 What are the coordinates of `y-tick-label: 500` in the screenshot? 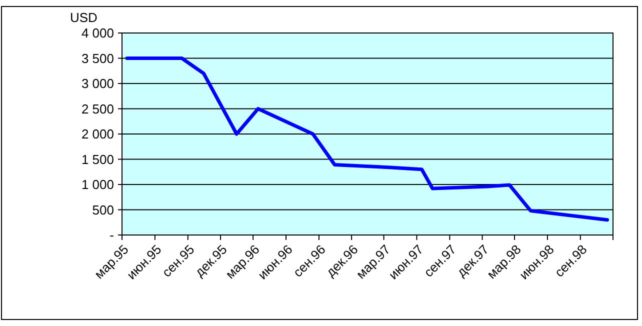 It's located at (103, 210).